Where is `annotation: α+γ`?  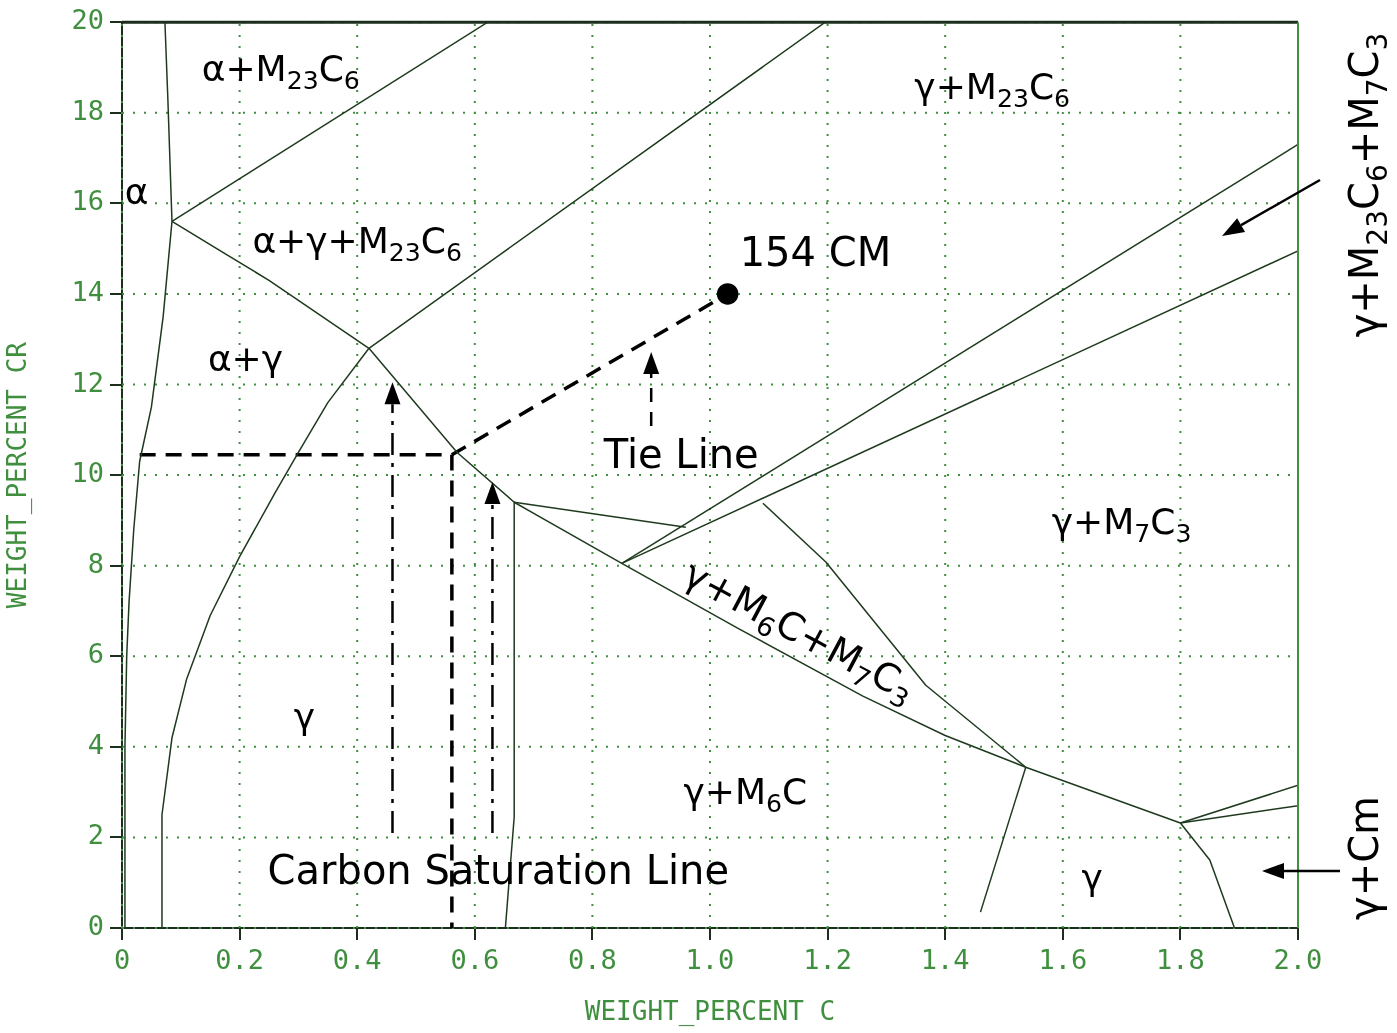 annotation: α+γ is located at coordinates (245, 359).